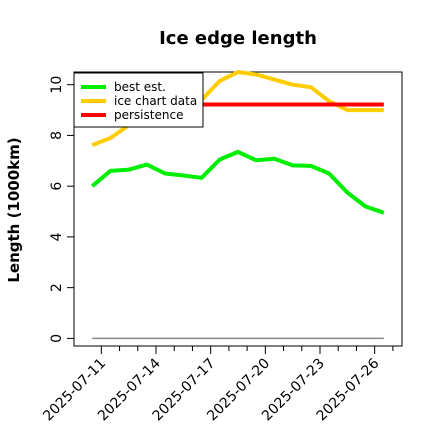 This screenshot has height=440, width=440. What do you see at coordinates (57, 287) in the screenshot?
I see `y-tick-label: 2` at bounding box center [57, 287].